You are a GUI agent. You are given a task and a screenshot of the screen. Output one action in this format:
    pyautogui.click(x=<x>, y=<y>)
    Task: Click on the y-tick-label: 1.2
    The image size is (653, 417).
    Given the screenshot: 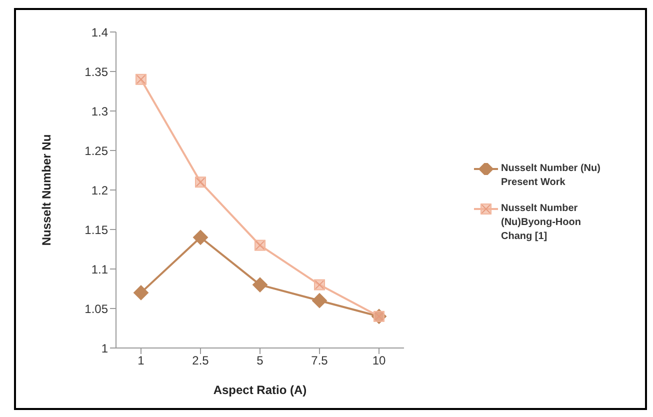 What is the action you would take?
    pyautogui.click(x=99, y=190)
    